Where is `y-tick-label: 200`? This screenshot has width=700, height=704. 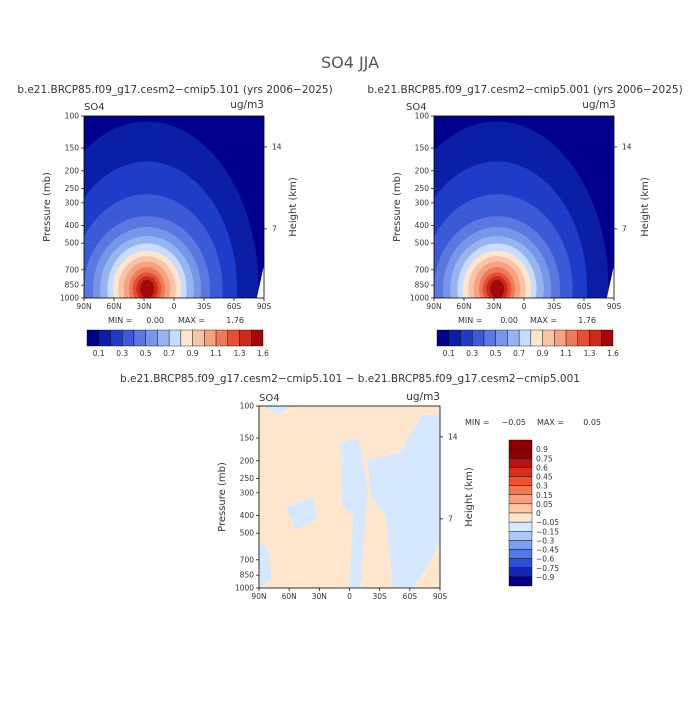
y-tick-label: 200 is located at coordinates (422, 170).